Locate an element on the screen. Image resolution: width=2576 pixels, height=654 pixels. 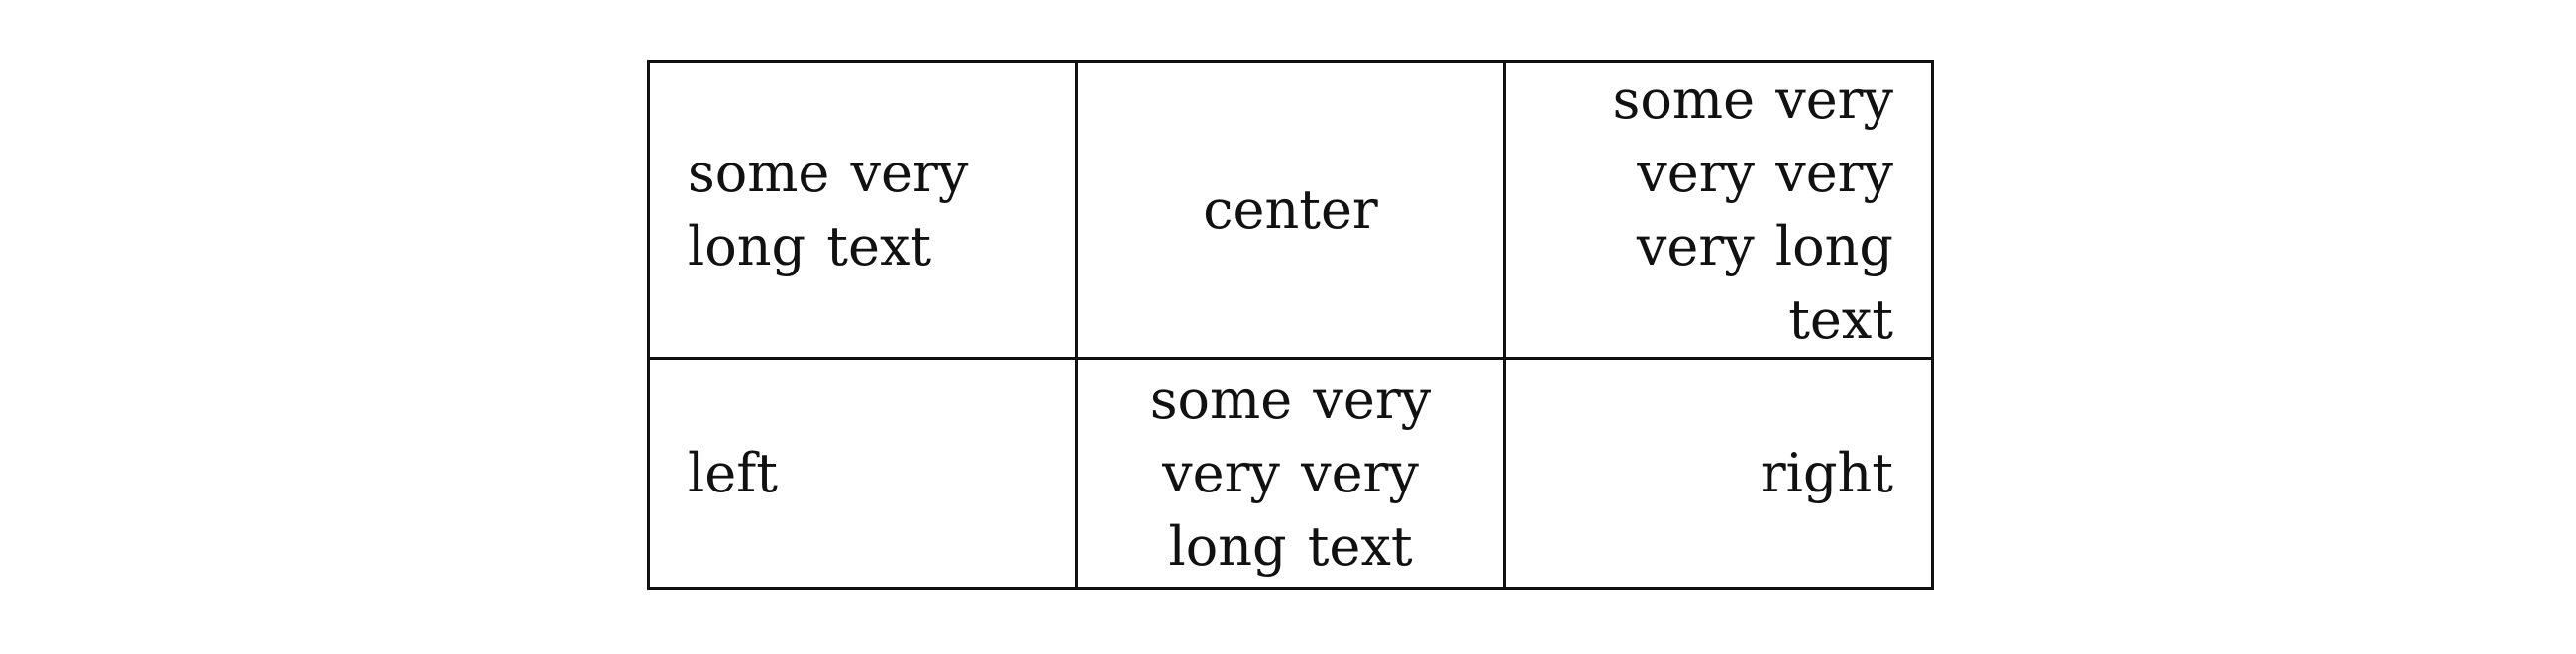
table-cell-long-text-left: some very long text is located at coordinates (862, 210).